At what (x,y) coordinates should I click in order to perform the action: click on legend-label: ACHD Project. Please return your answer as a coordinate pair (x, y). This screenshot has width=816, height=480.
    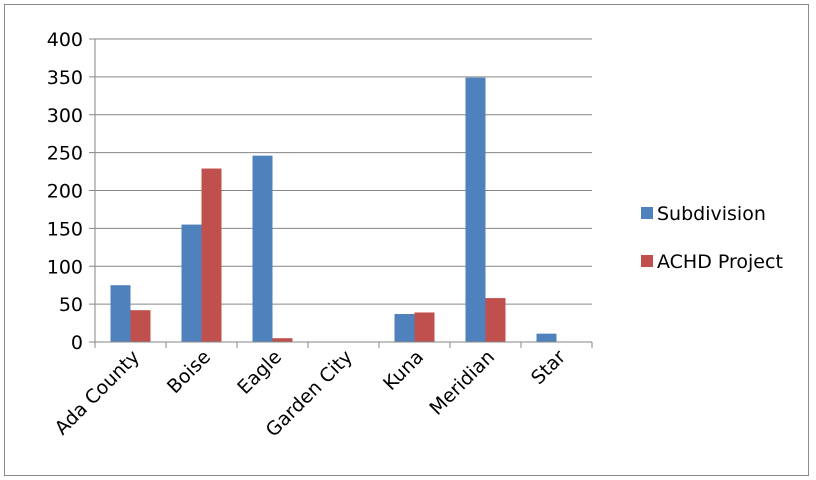
    Looking at the image, I should click on (720, 262).